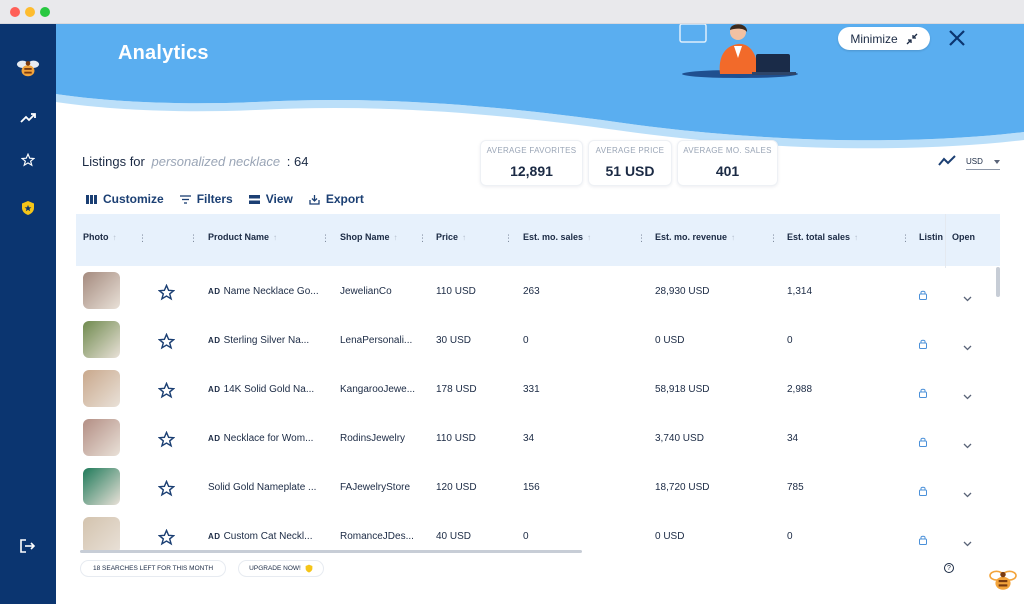  I want to click on column-header-photo: Photo ↑, so click(100, 237).